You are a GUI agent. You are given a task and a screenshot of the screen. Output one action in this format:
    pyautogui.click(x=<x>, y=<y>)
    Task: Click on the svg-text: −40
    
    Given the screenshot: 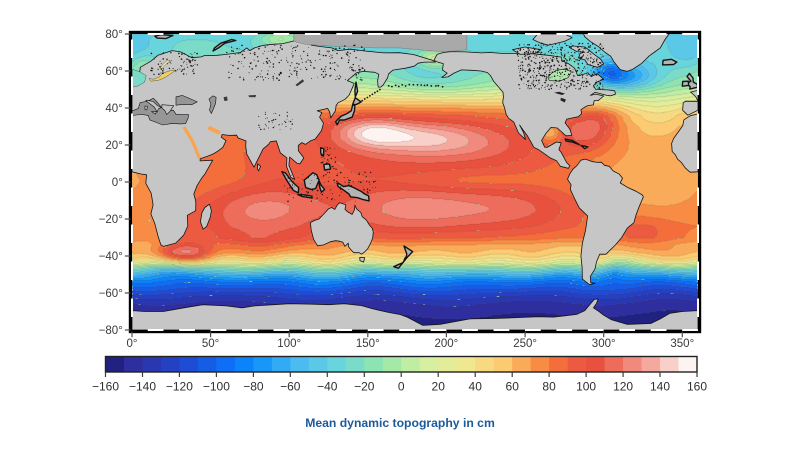 What is the action you would take?
    pyautogui.click(x=327, y=387)
    